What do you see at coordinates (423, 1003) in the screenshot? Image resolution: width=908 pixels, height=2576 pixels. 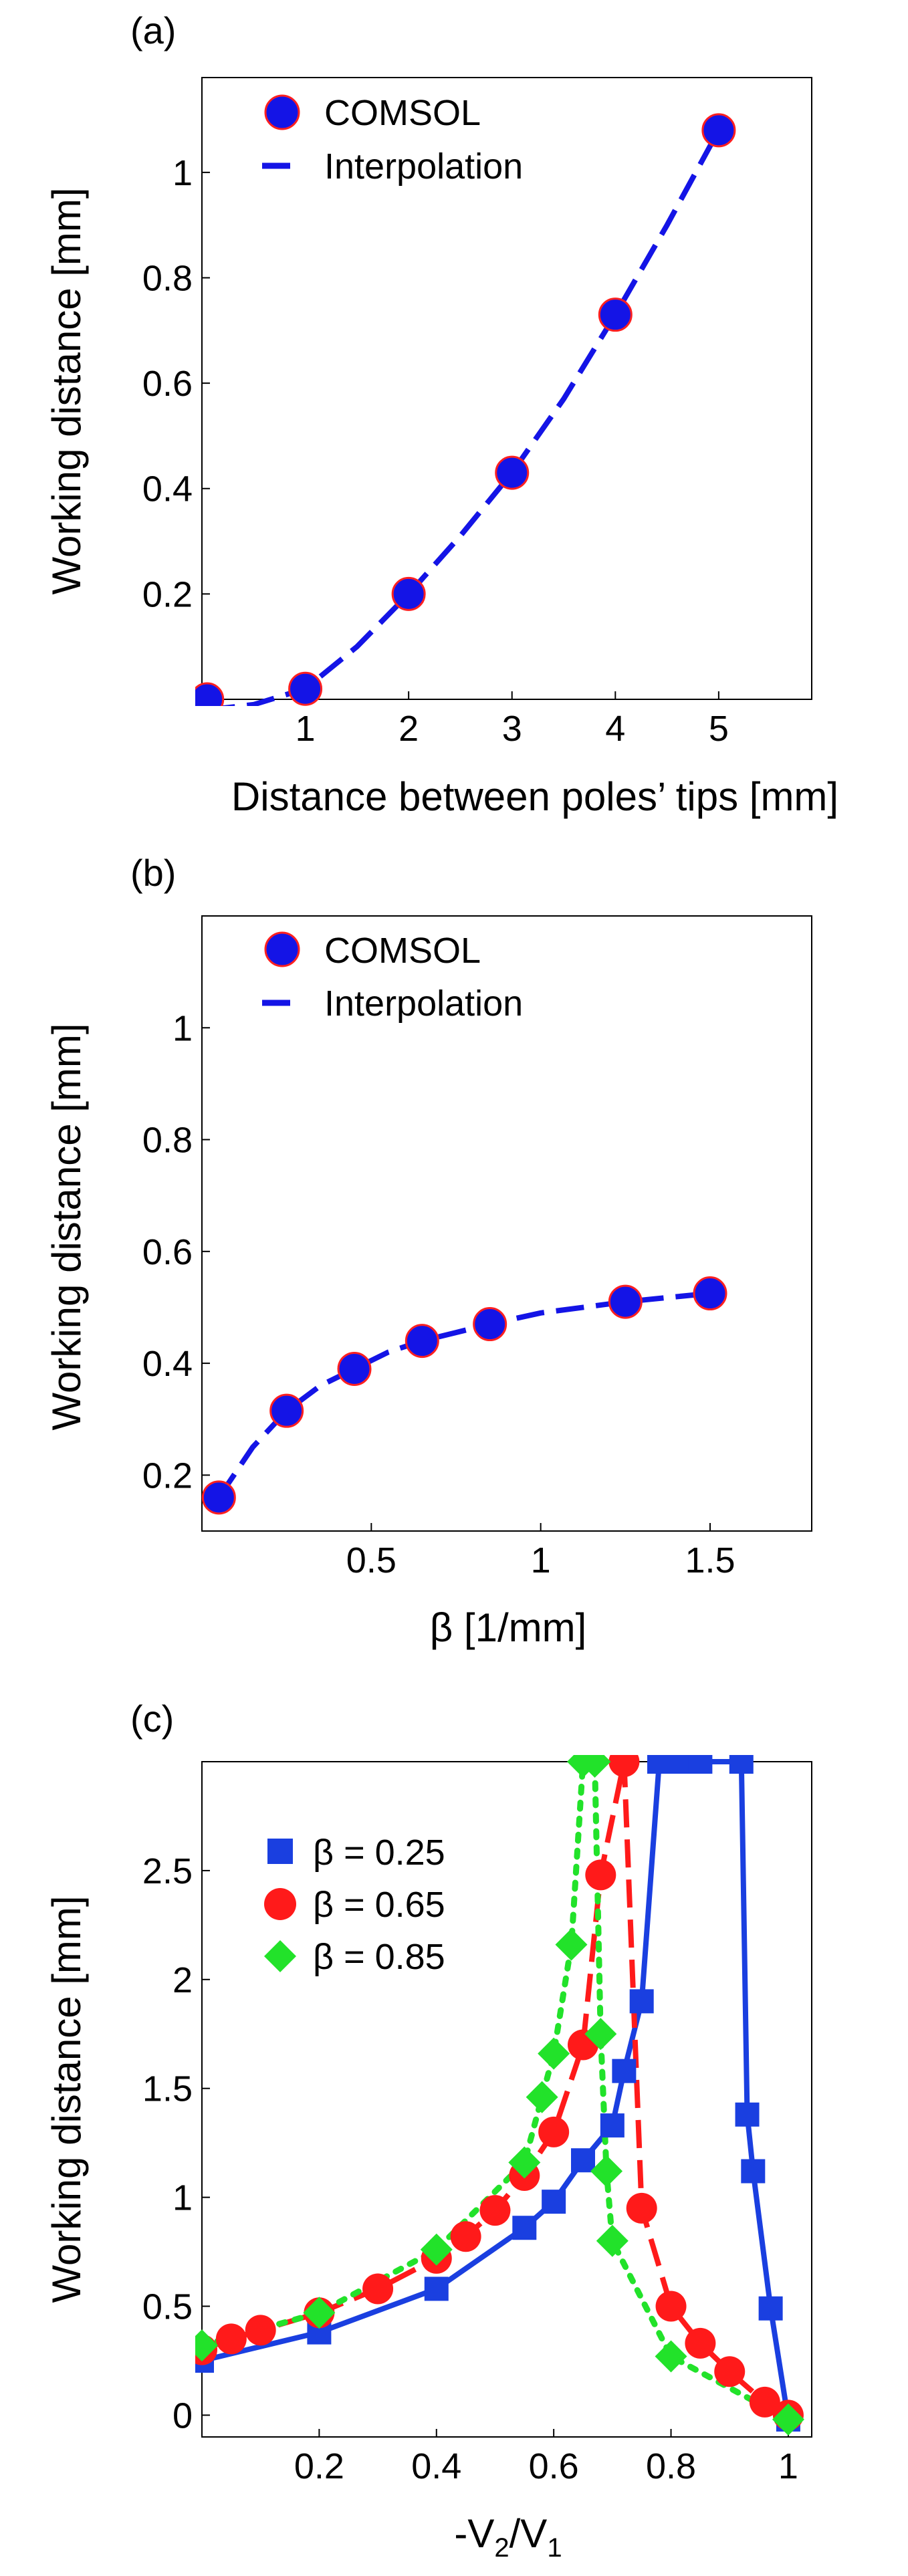 I see `panel-b-legend-label-interpolation: Interpolation` at bounding box center [423, 1003].